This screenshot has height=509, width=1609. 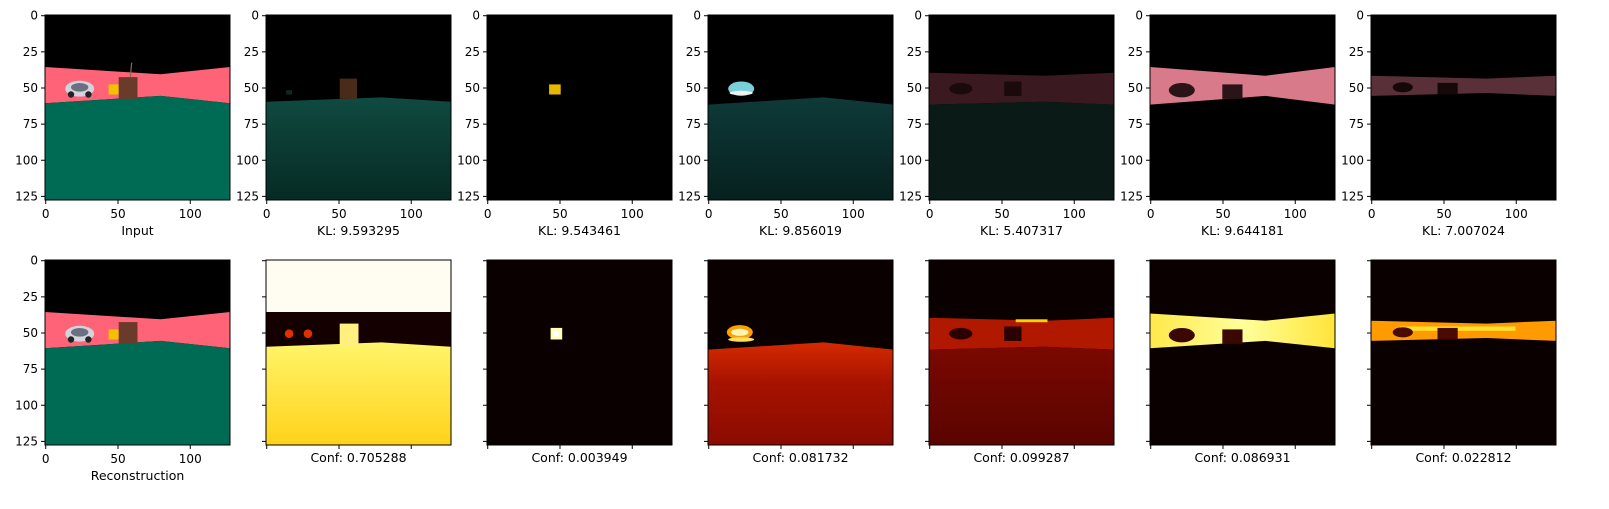 I want to click on panel-masks-6: Conf: 0.022812, so click(x=1462, y=362).